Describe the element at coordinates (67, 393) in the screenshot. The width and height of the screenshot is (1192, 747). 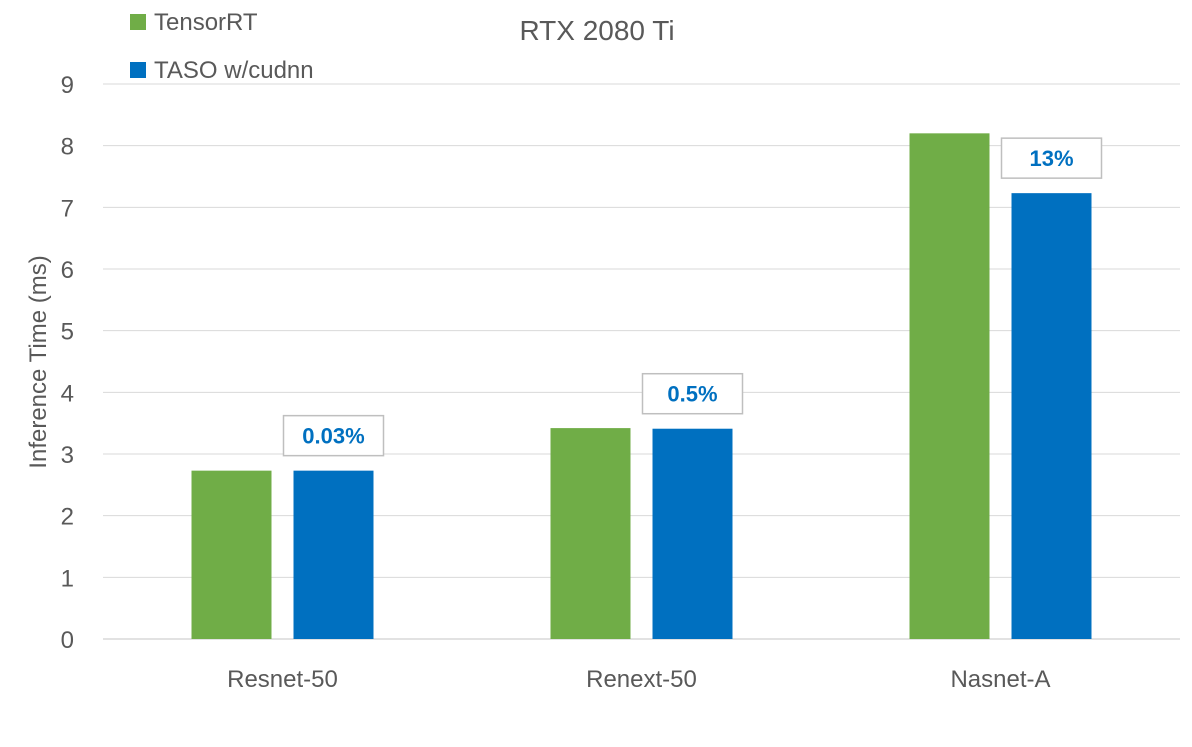
I see `y-tick-label: 4` at that location.